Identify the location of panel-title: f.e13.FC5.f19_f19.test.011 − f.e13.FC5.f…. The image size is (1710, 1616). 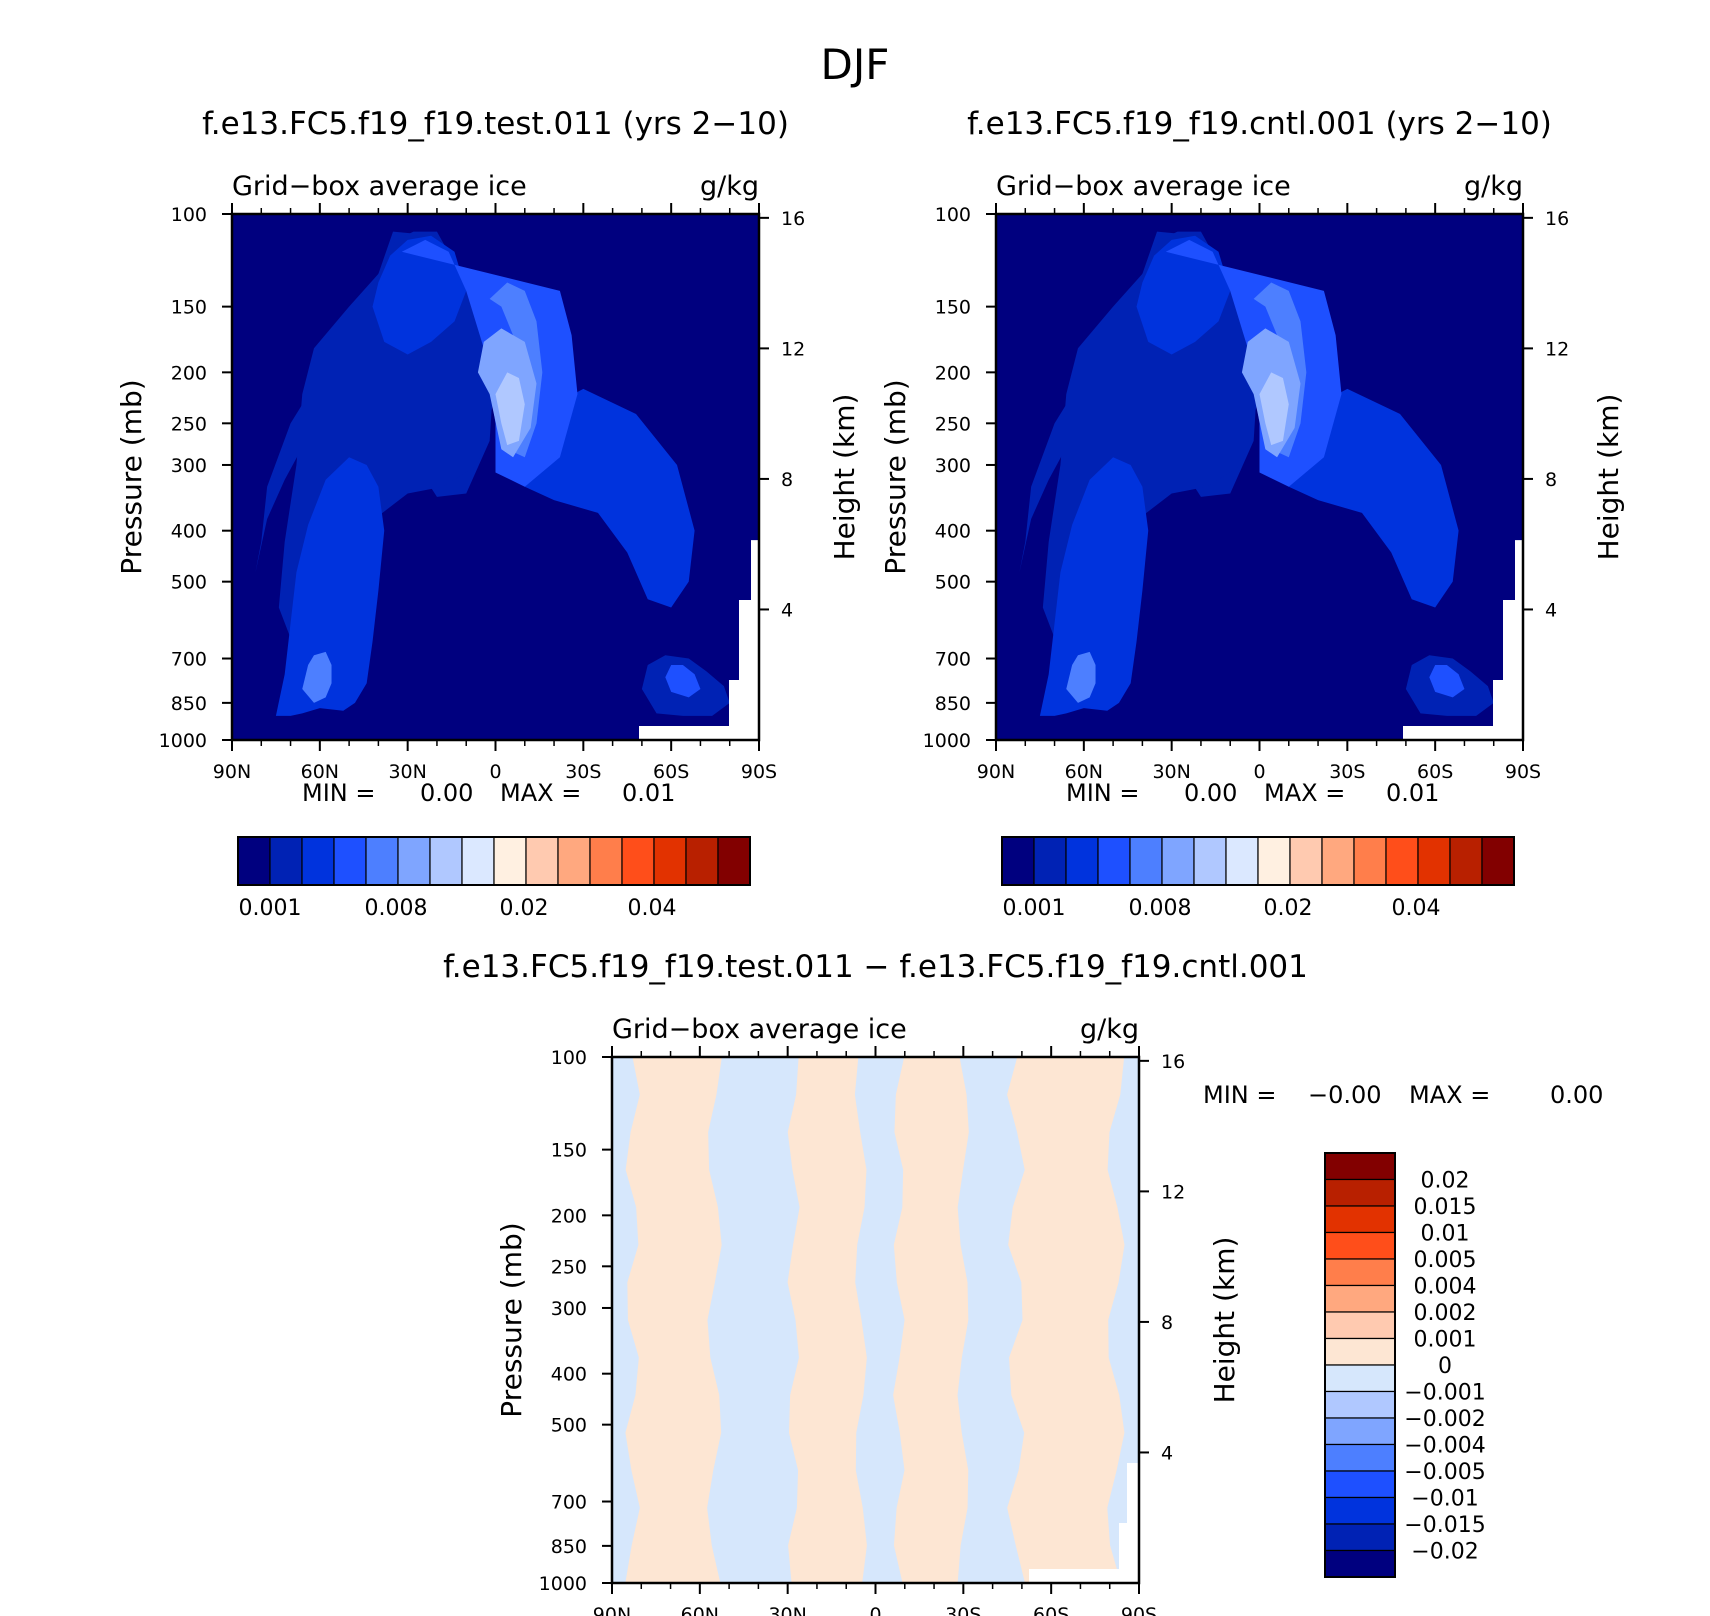
(875, 967).